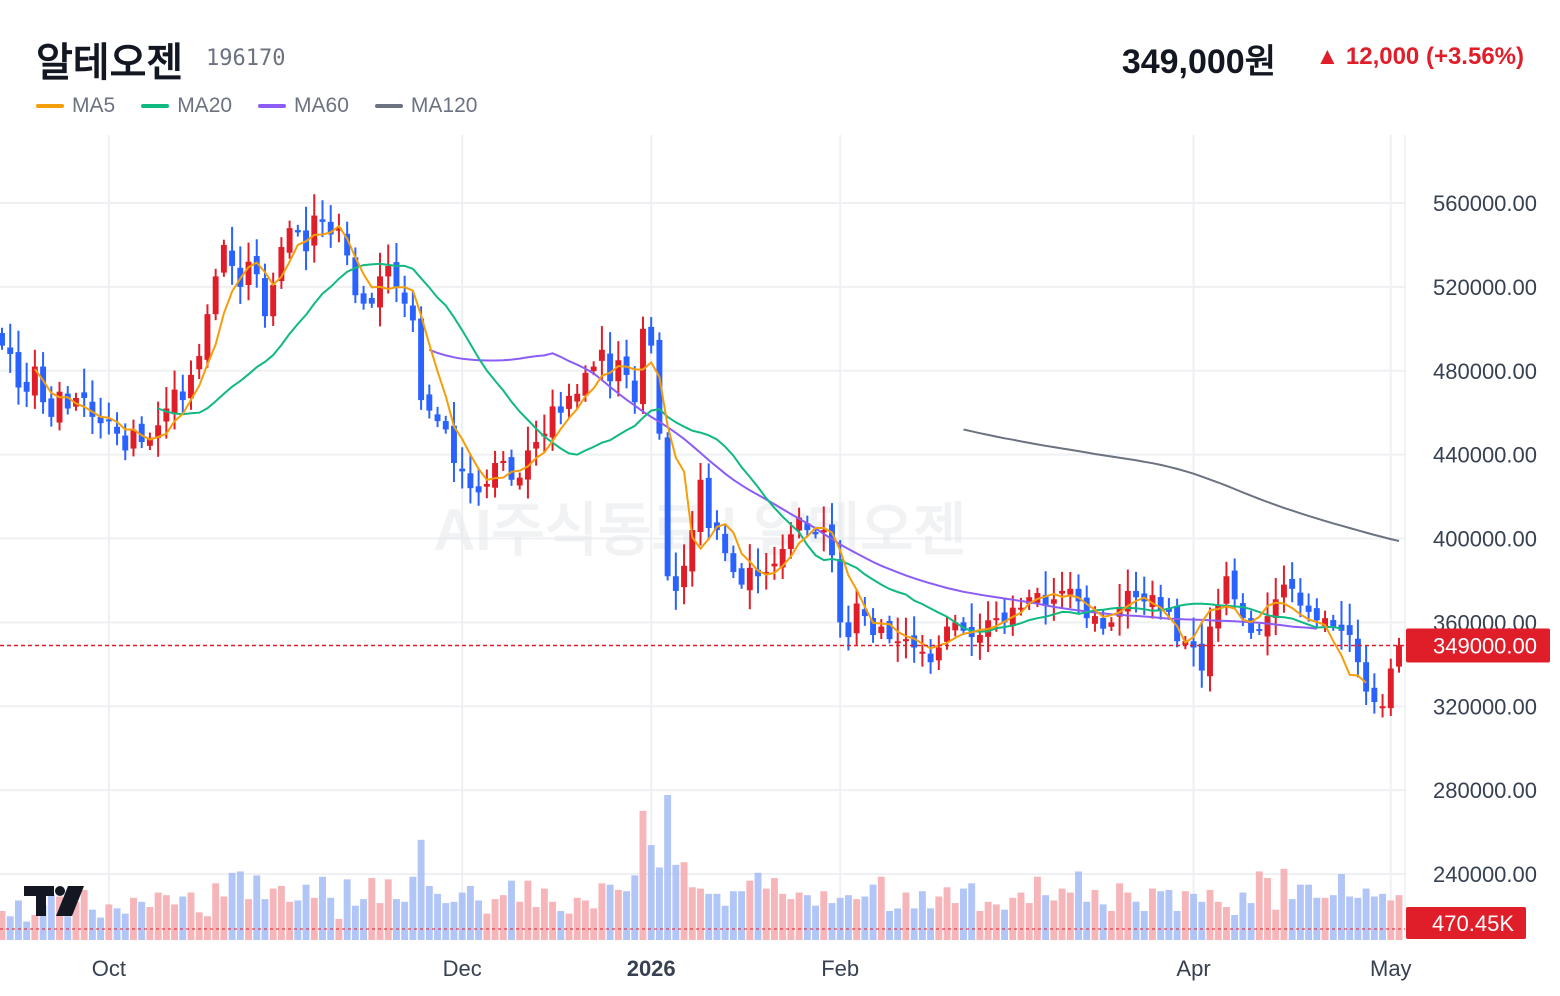 This screenshot has height=996, width=1560. I want to click on price-tick-label: 560000.00, so click(1485, 203).